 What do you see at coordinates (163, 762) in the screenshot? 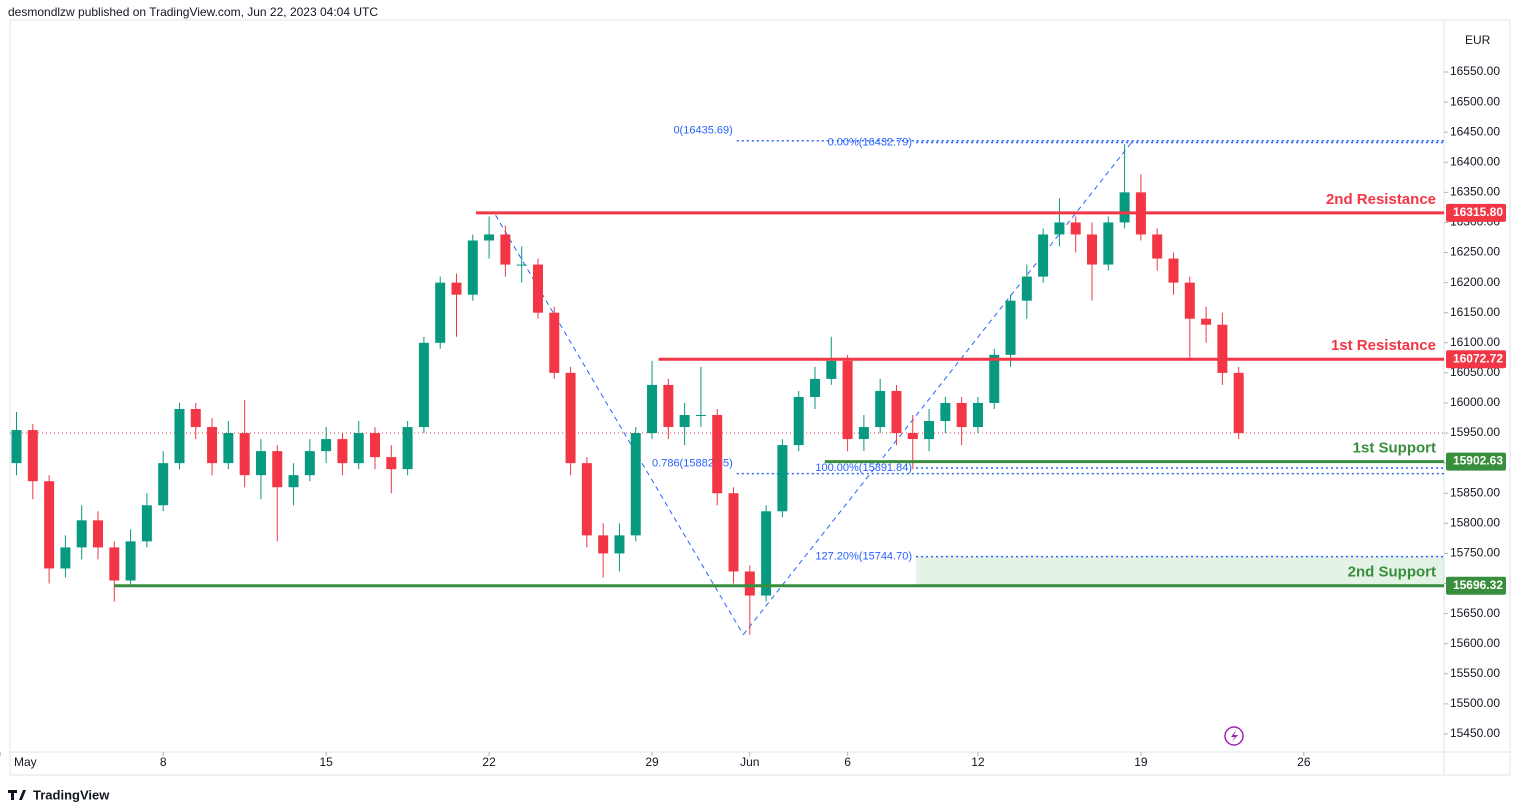
I see `x-tick-label: 8` at bounding box center [163, 762].